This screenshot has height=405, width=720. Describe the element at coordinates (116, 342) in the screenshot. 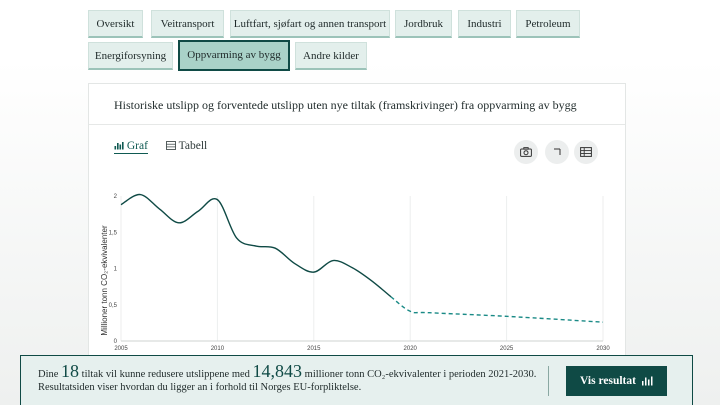

I see `y-tick-label: 0` at that location.